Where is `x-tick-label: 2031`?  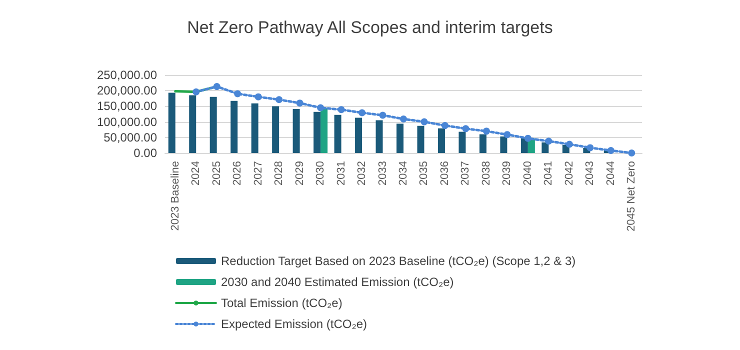 x-tick-label: 2031 is located at coordinates (341, 173).